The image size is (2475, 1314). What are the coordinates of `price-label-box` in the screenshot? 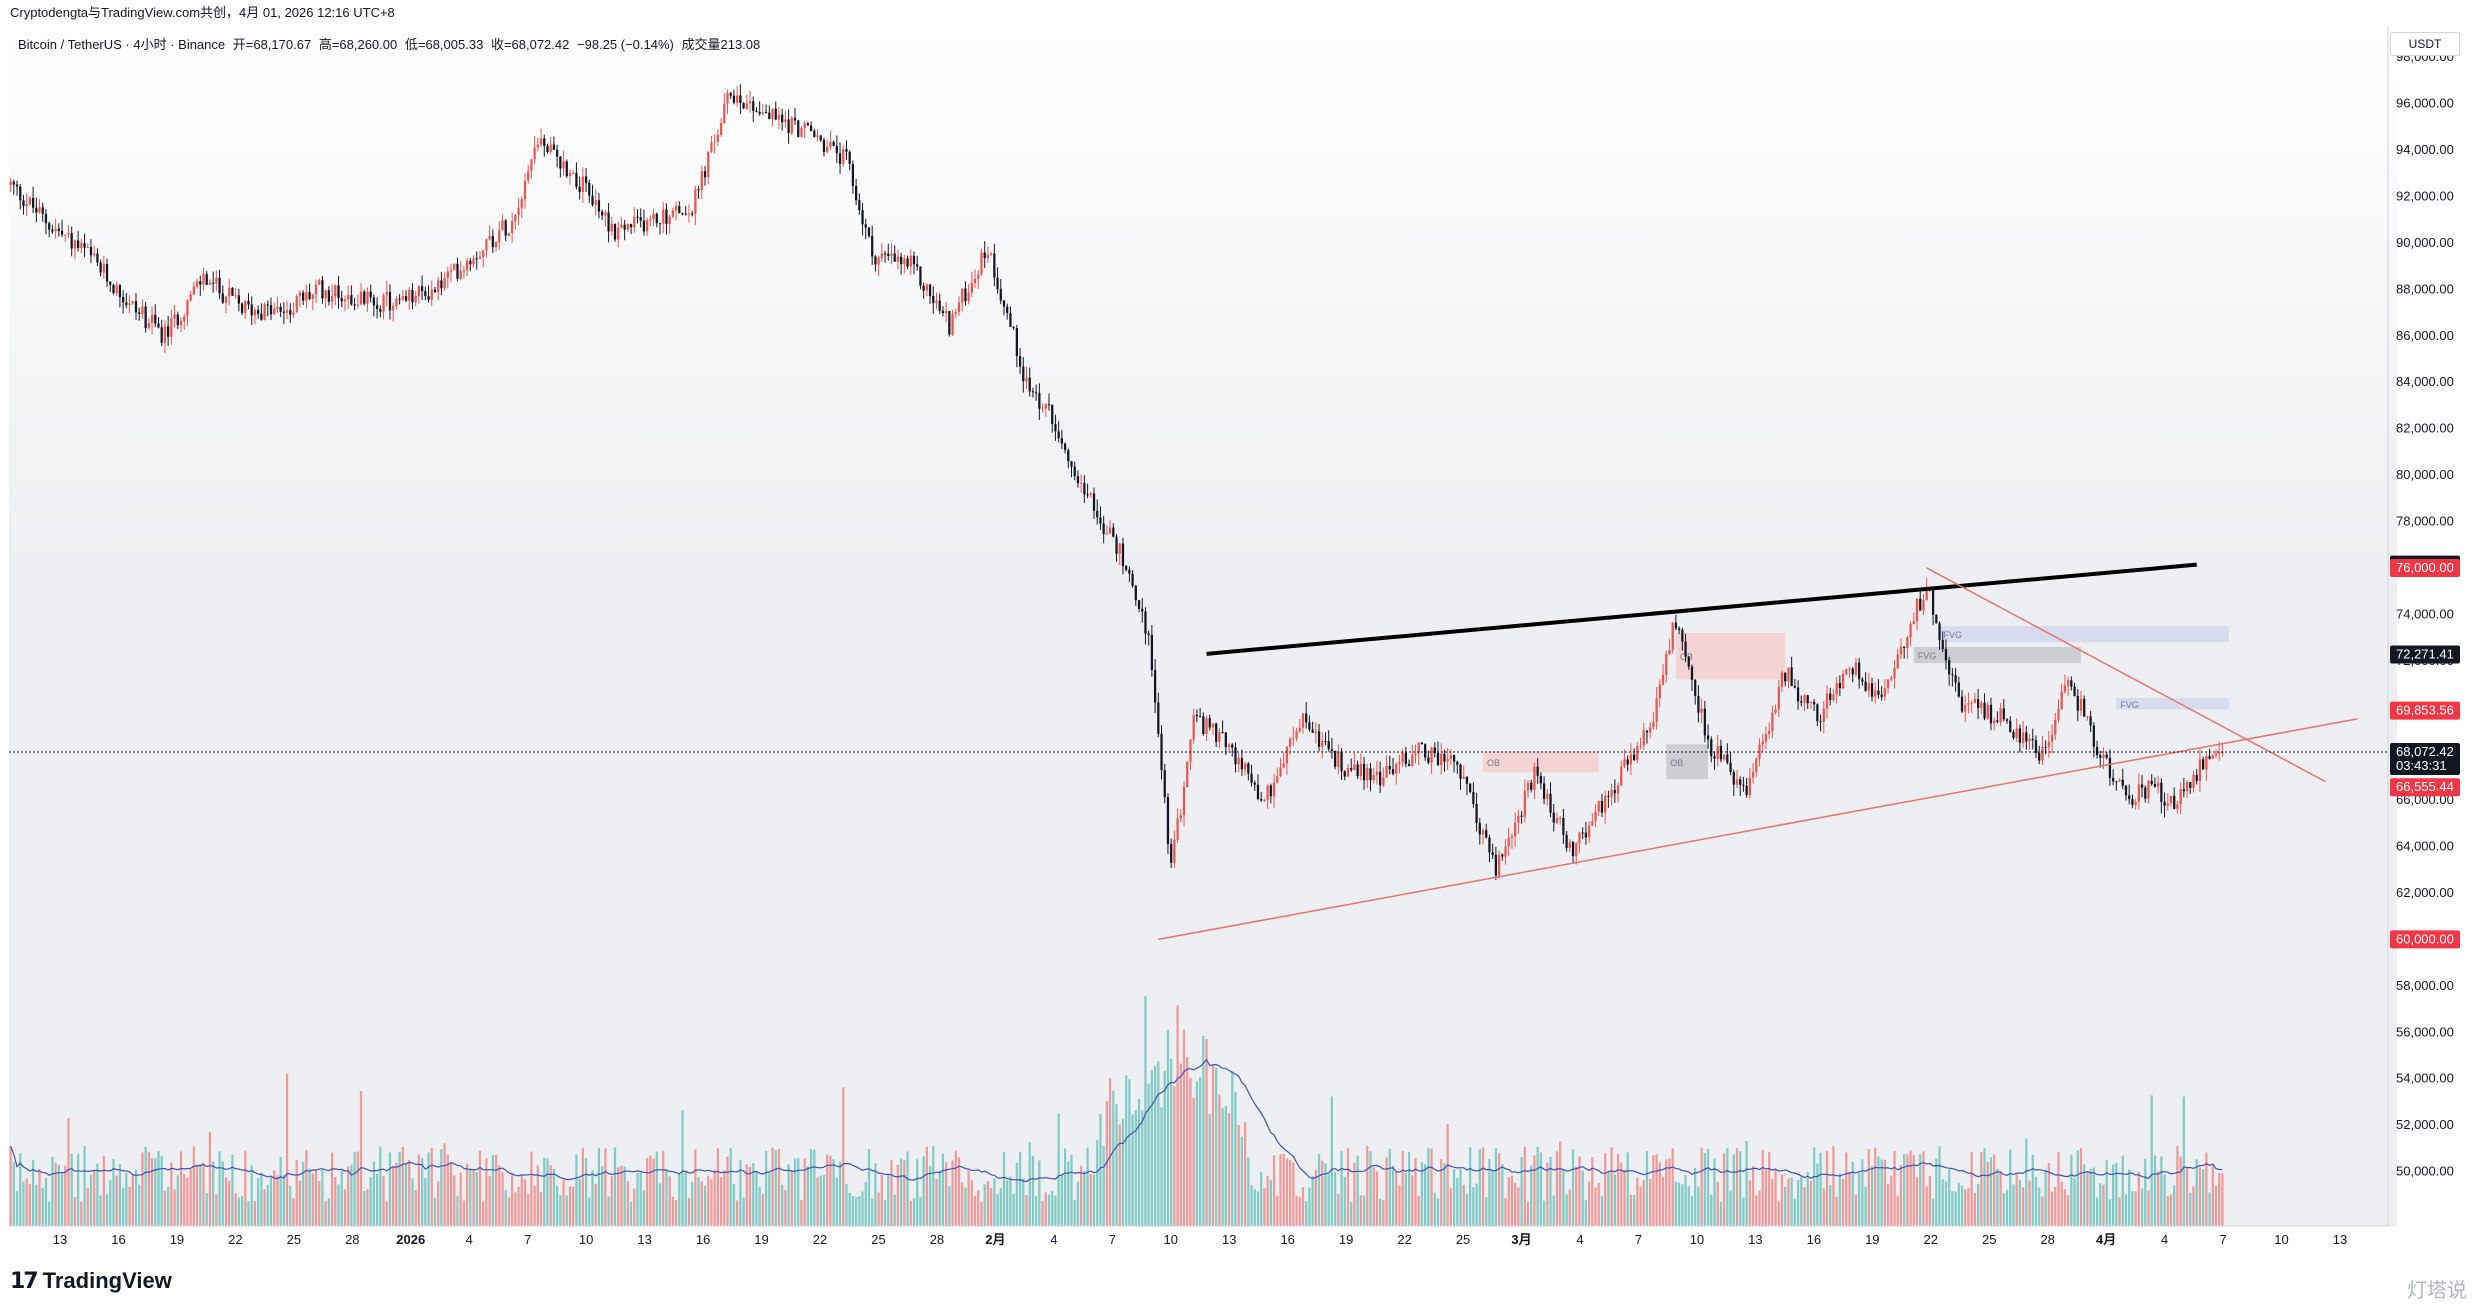 It's located at (2425, 939).